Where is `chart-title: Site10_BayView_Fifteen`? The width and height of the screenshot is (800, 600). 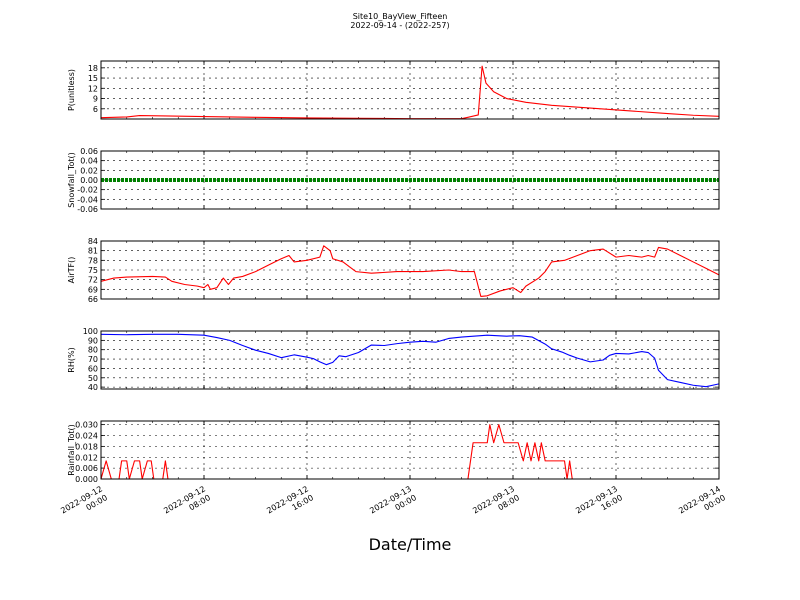 chart-title: Site10_BayView_Fifteen is located at coordinates (400, 16).